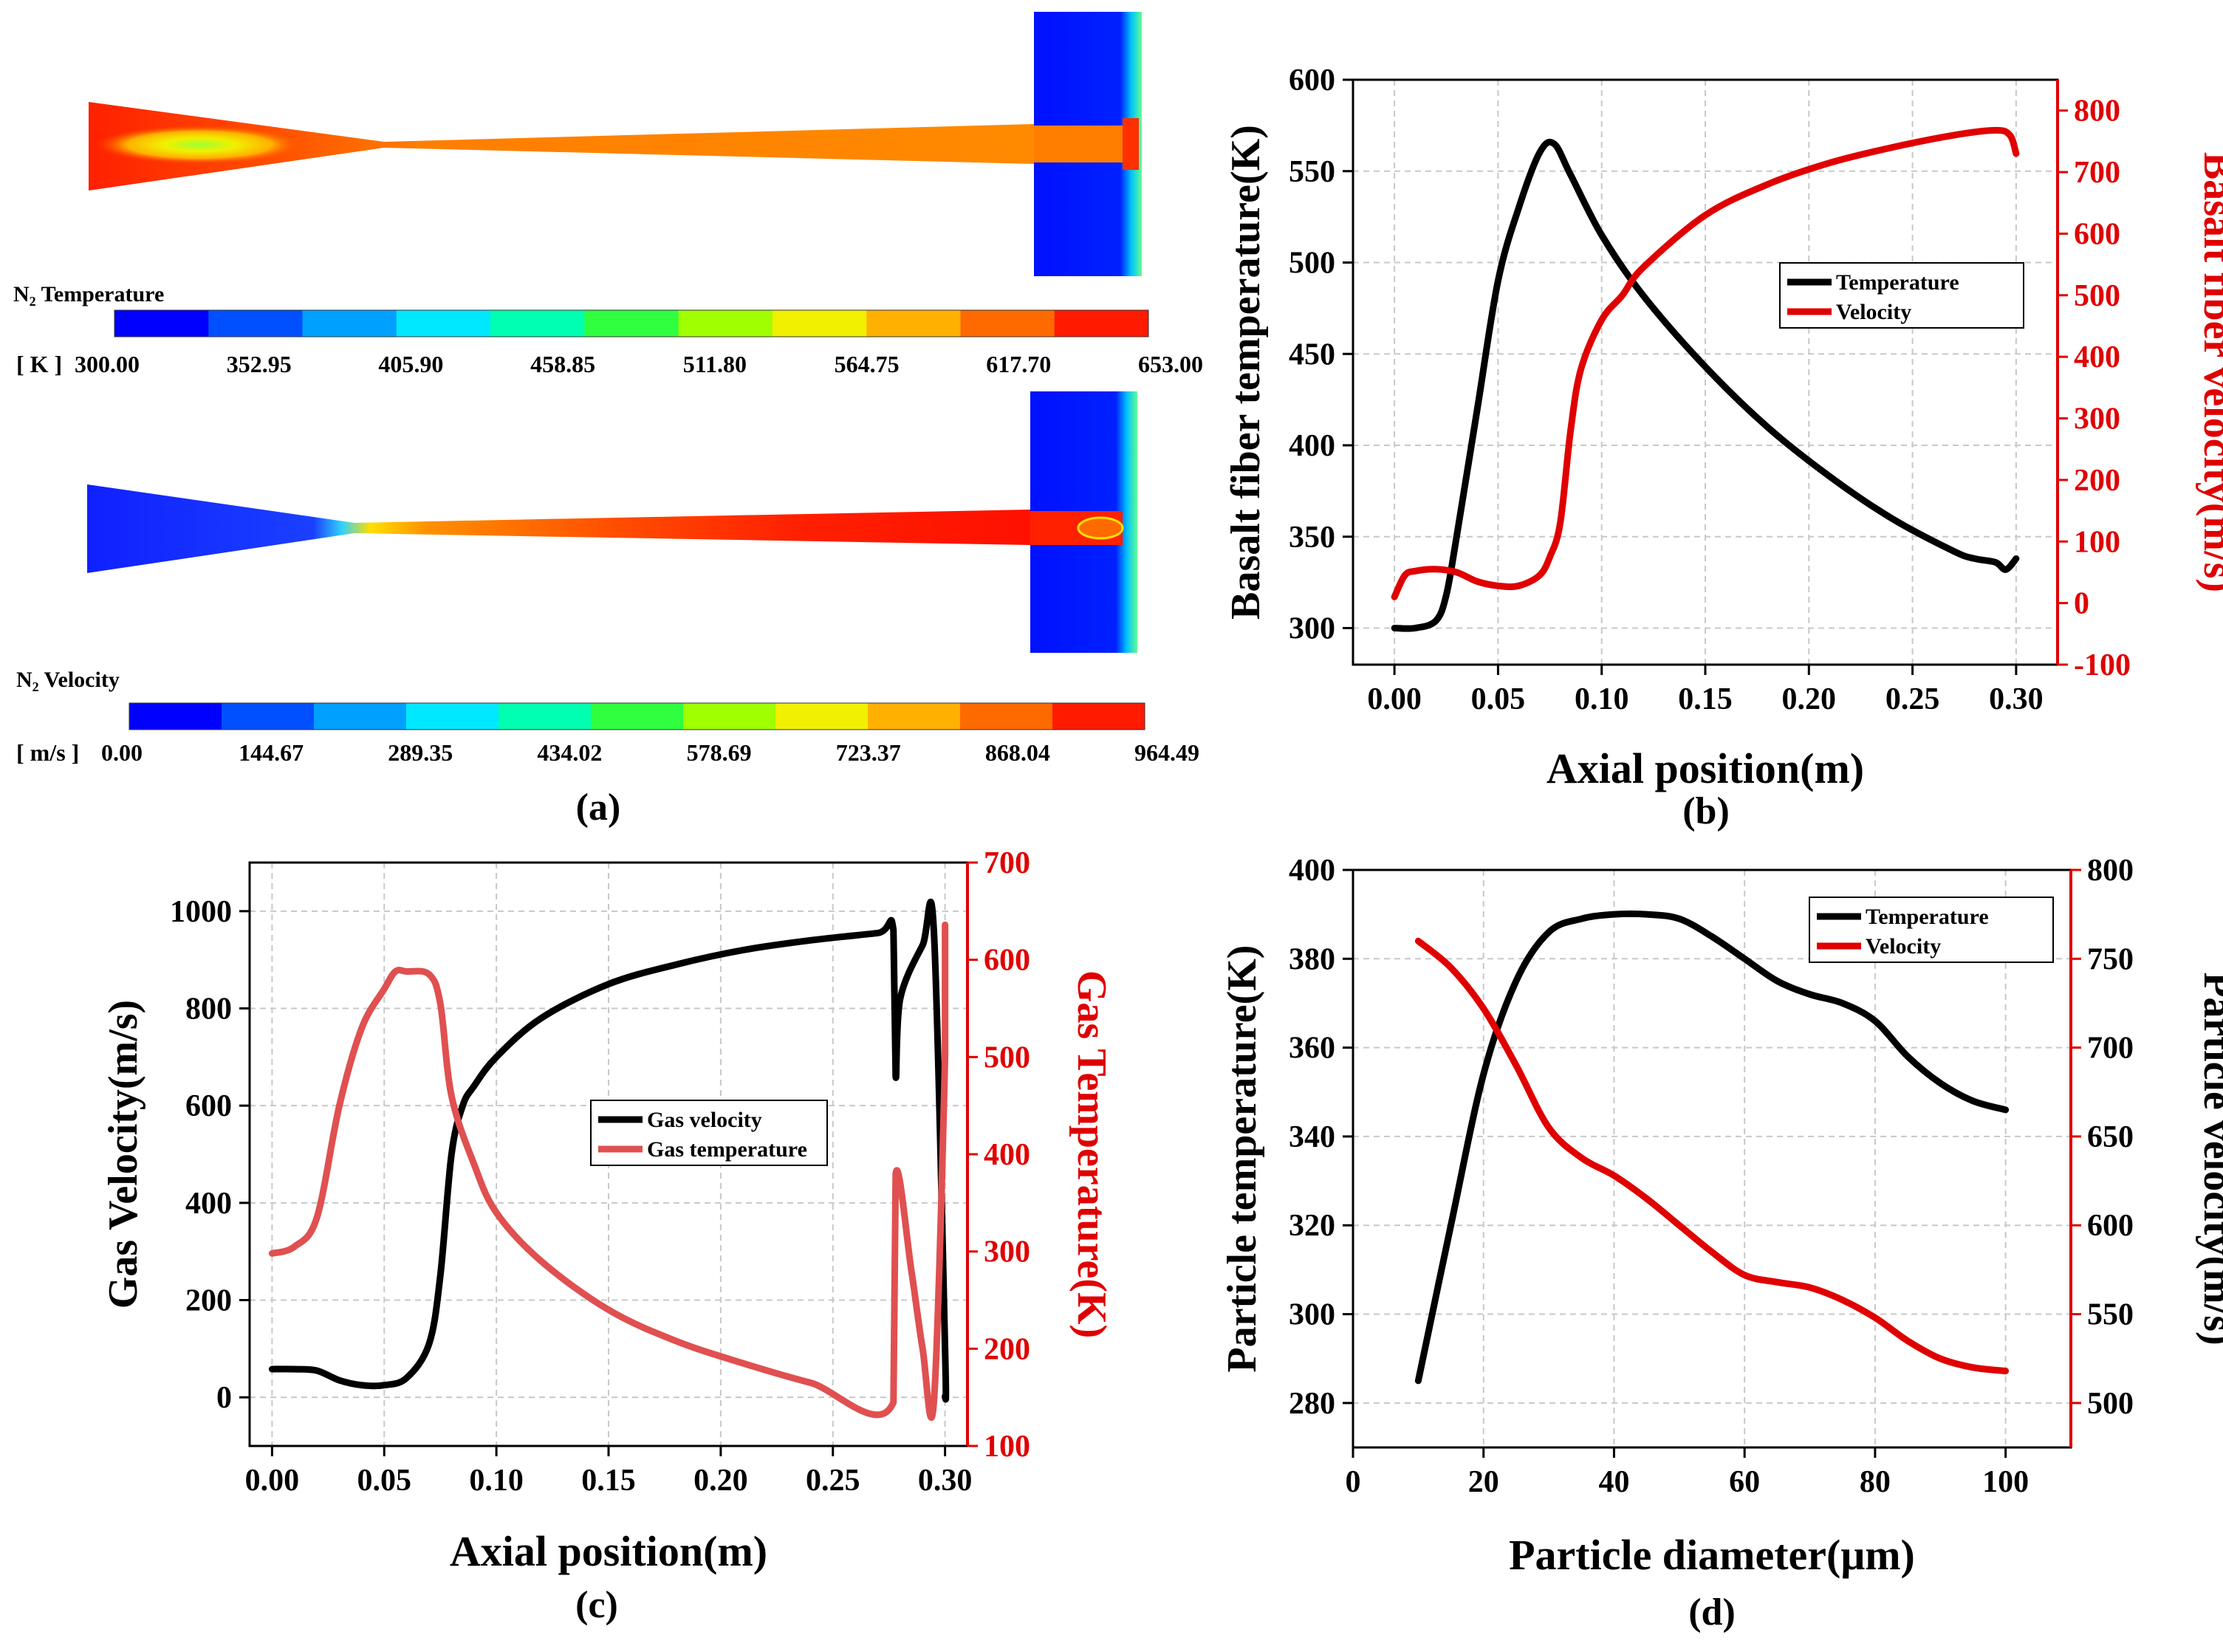 This screenshot has height=1652, width=2223. Describe the element at coordinates (1613, 1482) in the screenshot. I see `x-tick-label: 40` at that location.